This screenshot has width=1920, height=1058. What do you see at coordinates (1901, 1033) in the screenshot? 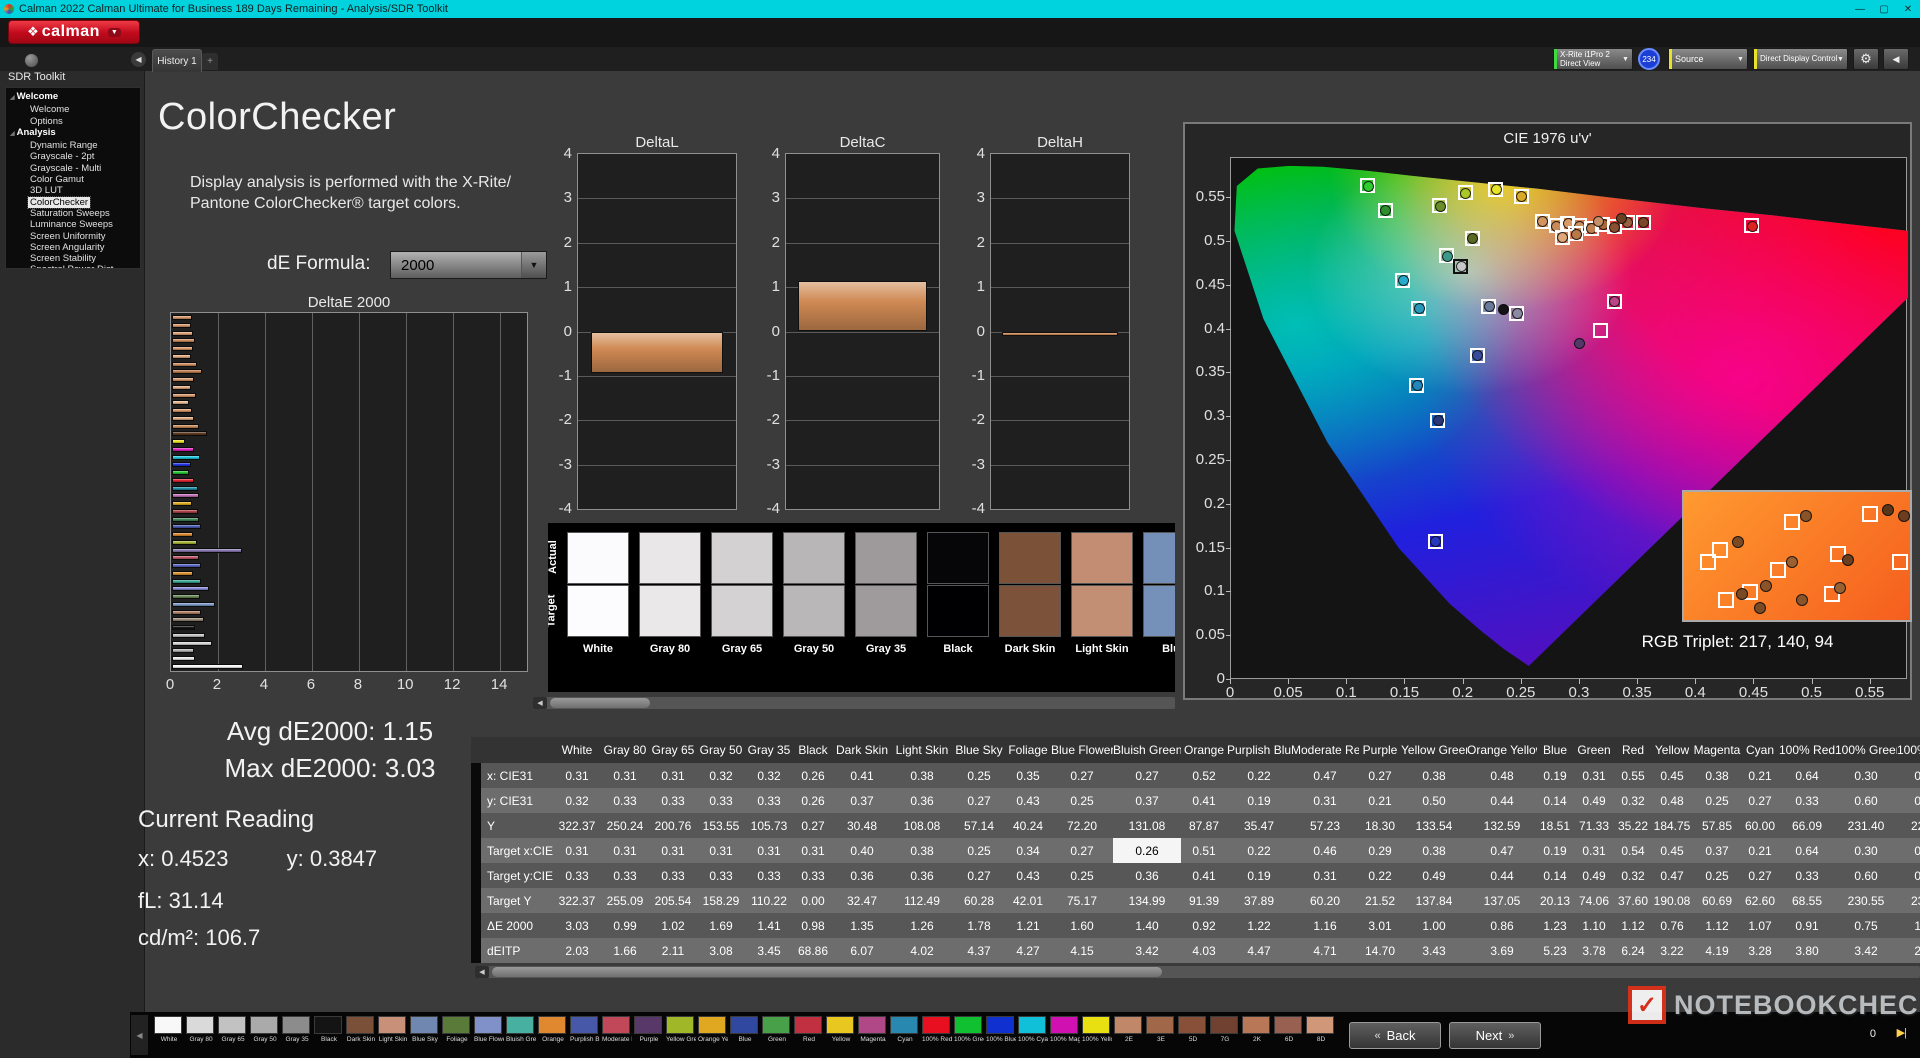
I see `skip-end-icon: ▶|` at bounding box center [1901, 1033].